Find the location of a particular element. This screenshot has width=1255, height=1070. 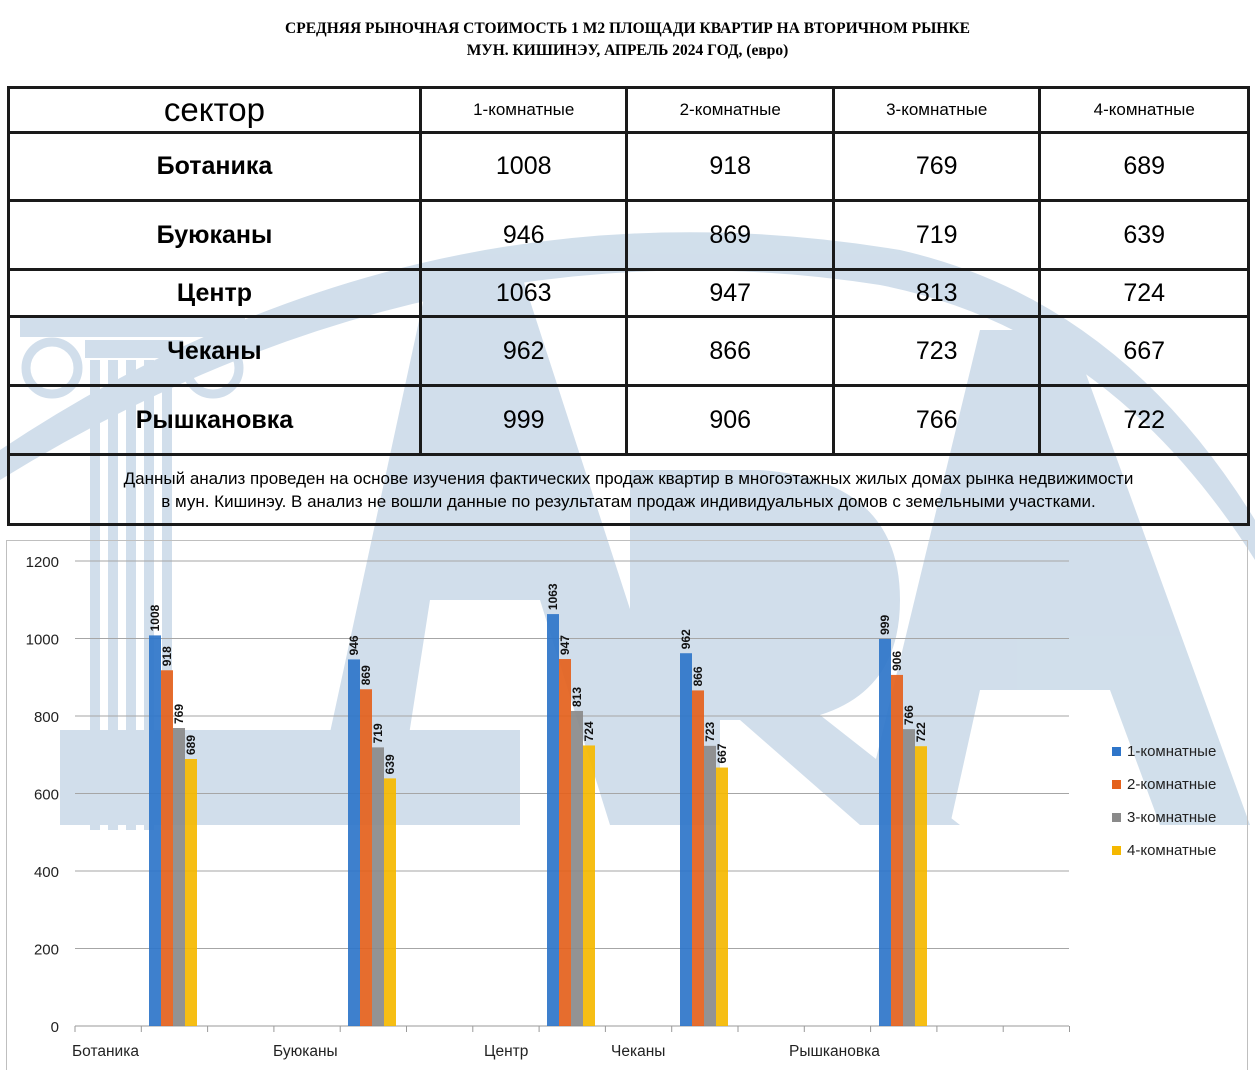

table-row: Ботаника 1008 918 769 689 is located at coordinates (628, 166).